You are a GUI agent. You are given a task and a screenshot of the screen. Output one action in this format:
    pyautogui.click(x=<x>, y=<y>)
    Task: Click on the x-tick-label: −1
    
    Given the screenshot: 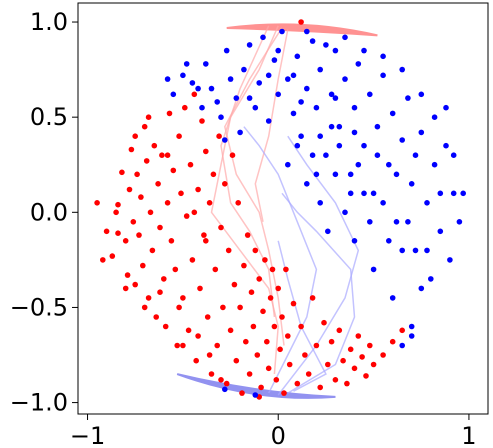 What is the action you would take?
    pyautogui.click(x=87, y=435)
    